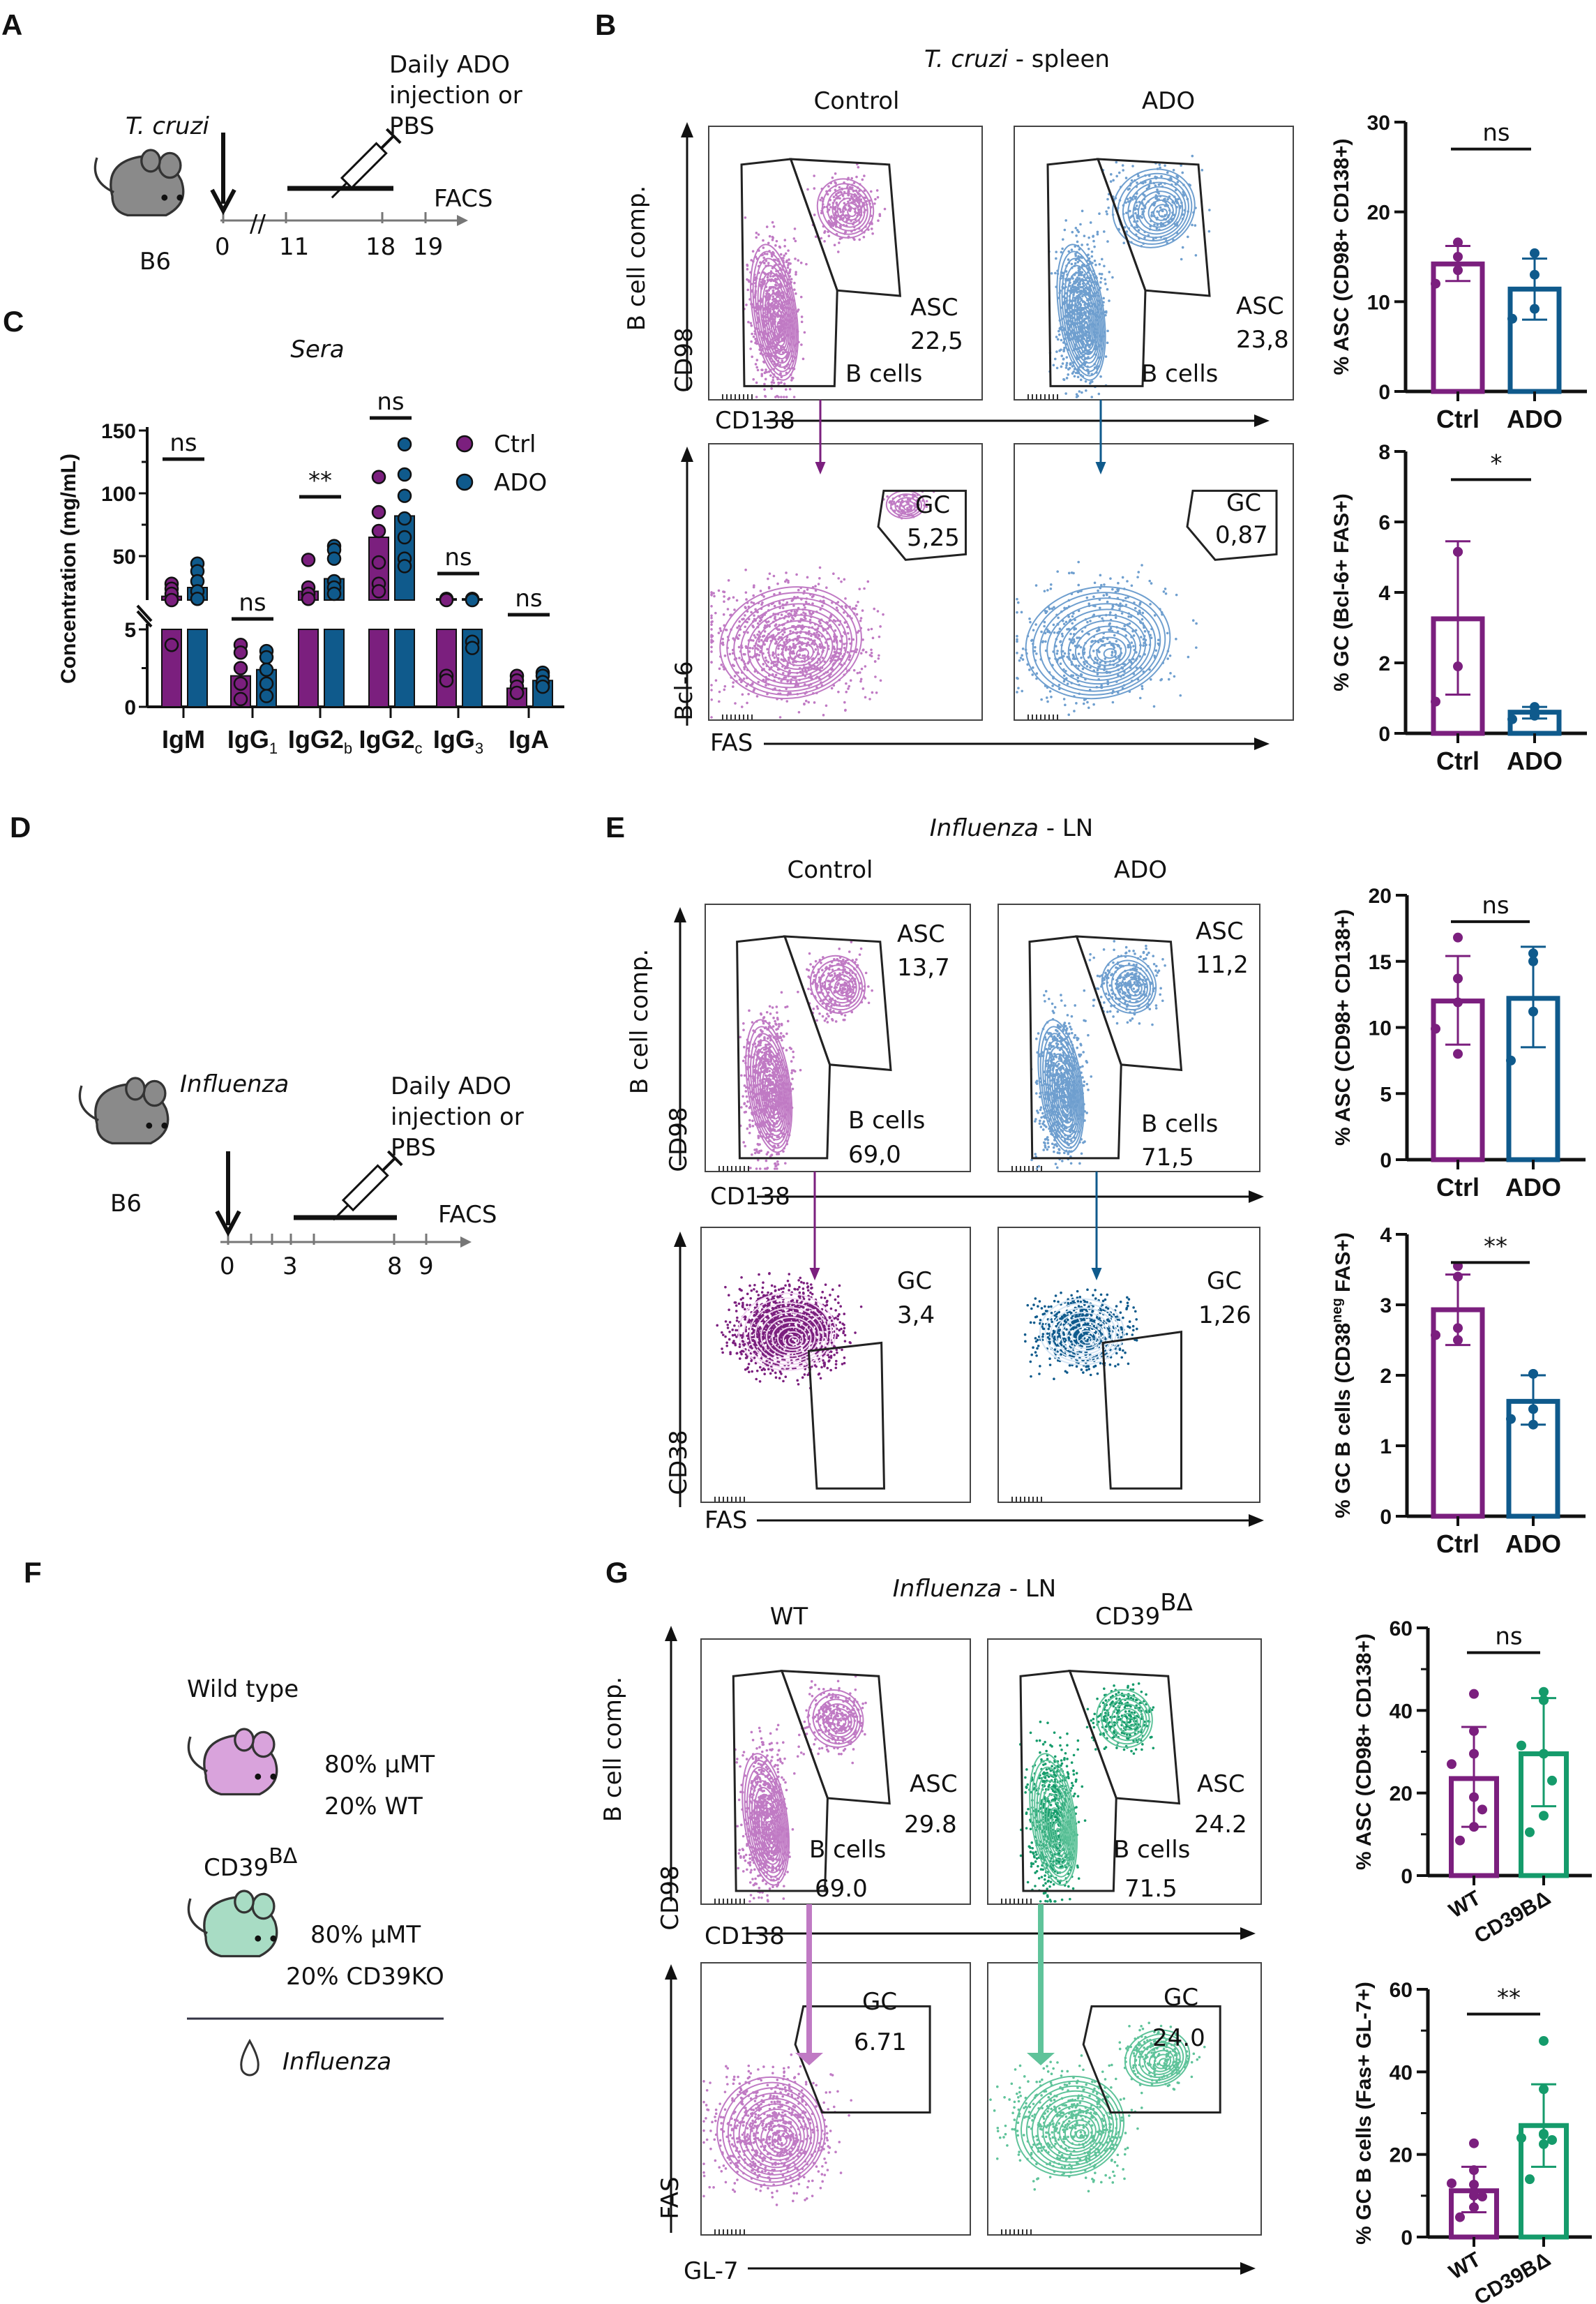 This screenshot has height=2304, width=1596. What do you see at coordinates (124, 1111) in the screenshot?
I see `mouse-icon` at bounding box center [124, 1111].